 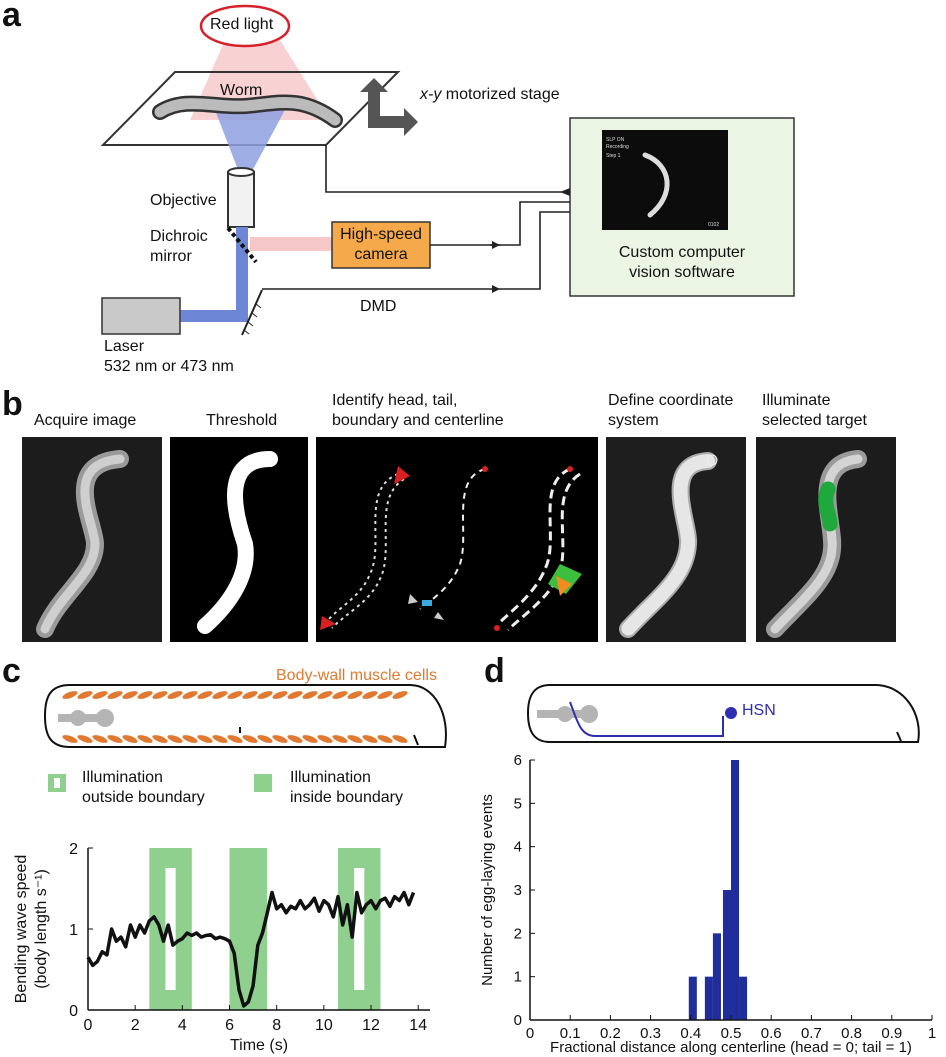 What do you see at coordinates (851, 1033) in the screenshot?
I see `d-xtick-label: 0.8` at bounding box center [851, 1033].